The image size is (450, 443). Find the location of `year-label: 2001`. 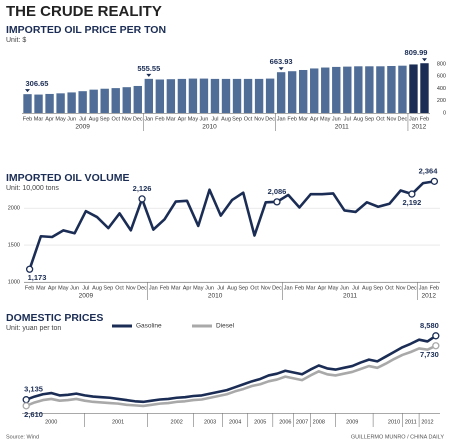

year-label: 2001 is located at coordinates (118, 422).